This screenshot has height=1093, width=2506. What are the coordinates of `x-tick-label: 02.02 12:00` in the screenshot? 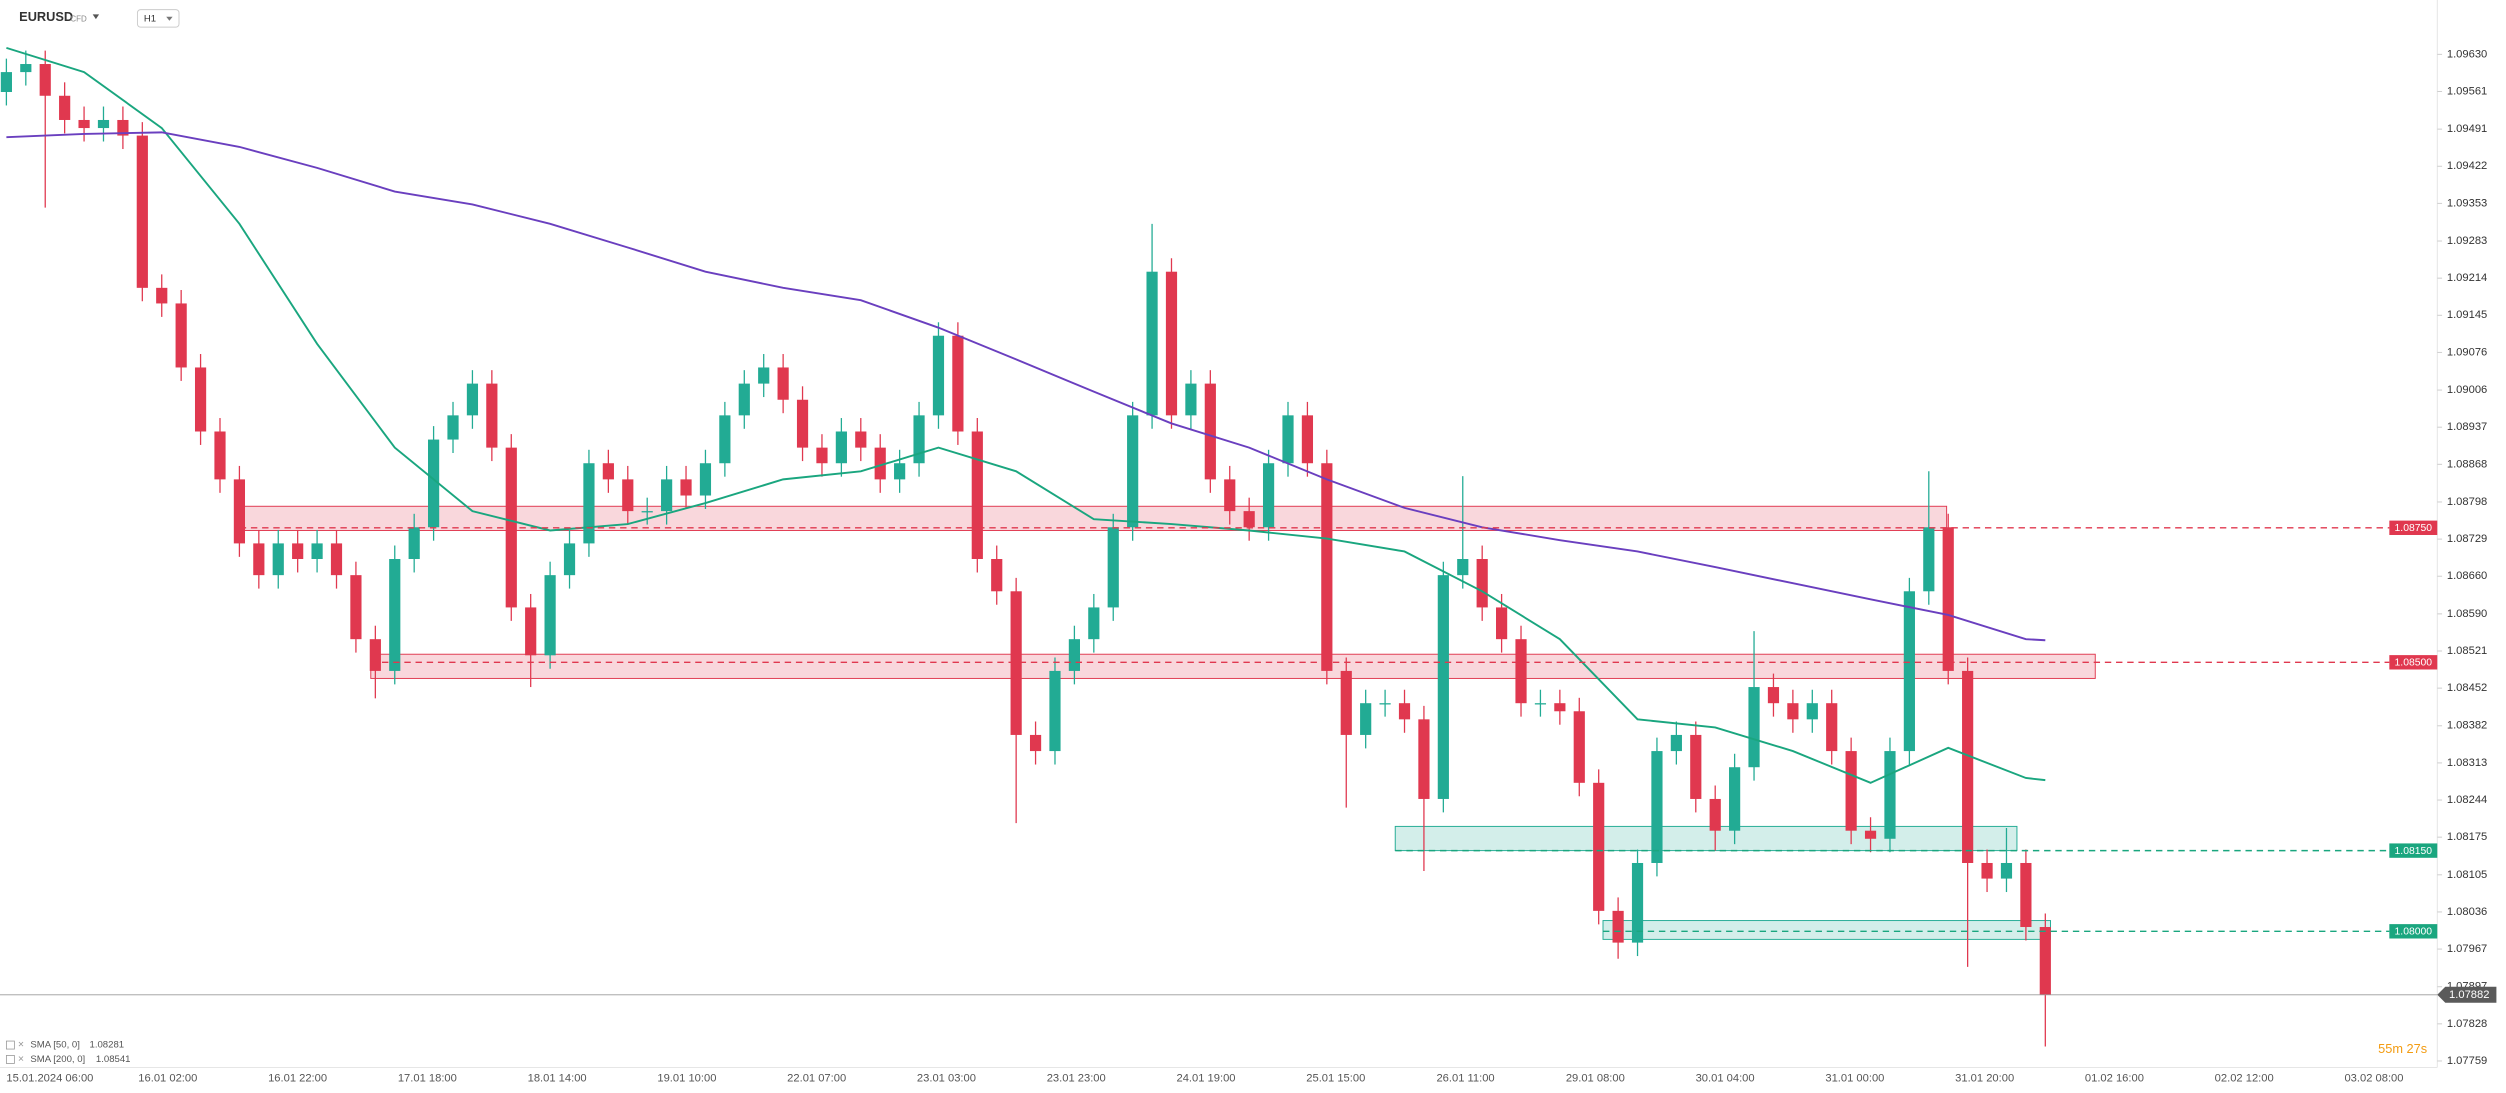 It's located at (2244, 1079).